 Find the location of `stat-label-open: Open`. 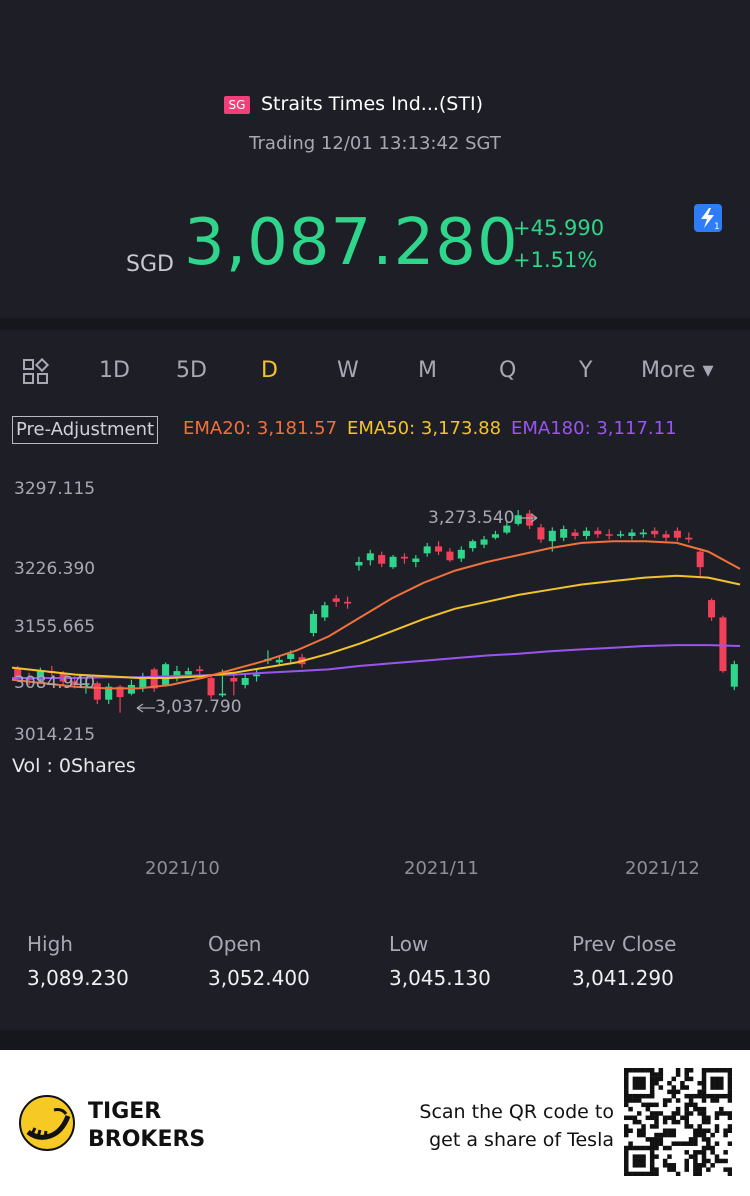

stat-label-open: Open is located at coordinates (235, 944).